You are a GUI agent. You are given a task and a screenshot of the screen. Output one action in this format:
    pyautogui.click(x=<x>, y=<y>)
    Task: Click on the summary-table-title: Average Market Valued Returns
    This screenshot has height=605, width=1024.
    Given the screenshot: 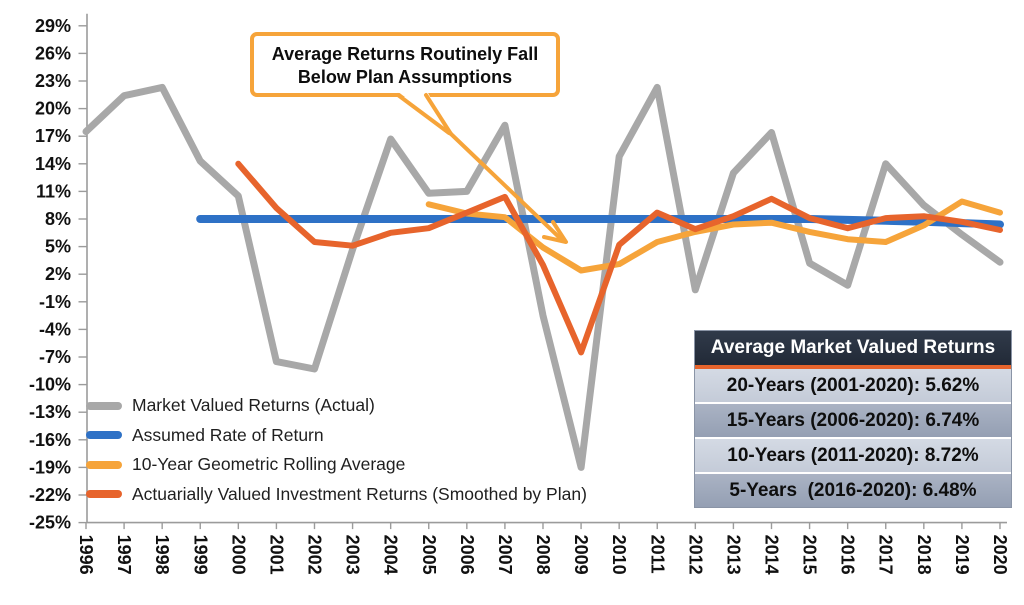 What is the action you would take?
    pyautogui.click(x=853, y=348)
    